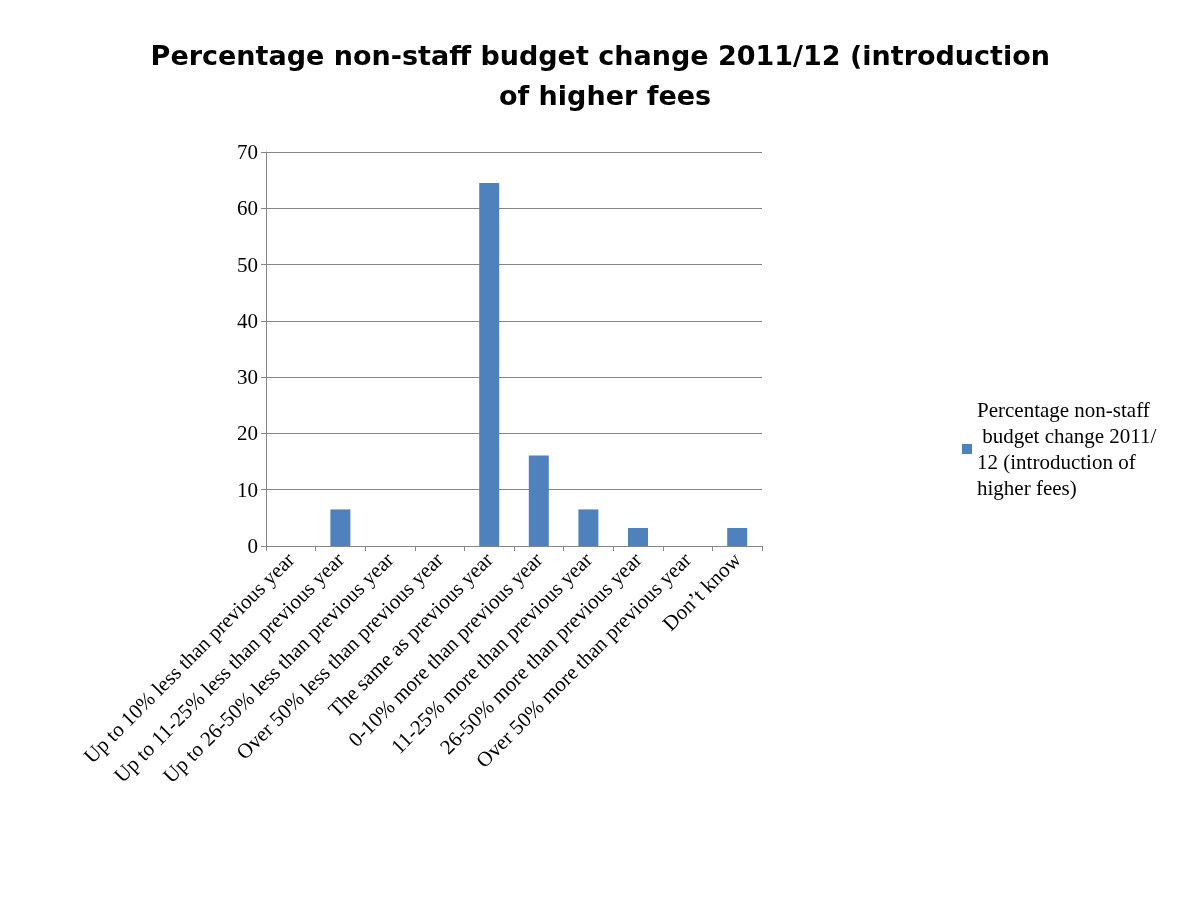  I want to click on y-tick-label: 40, so click(247, 320).